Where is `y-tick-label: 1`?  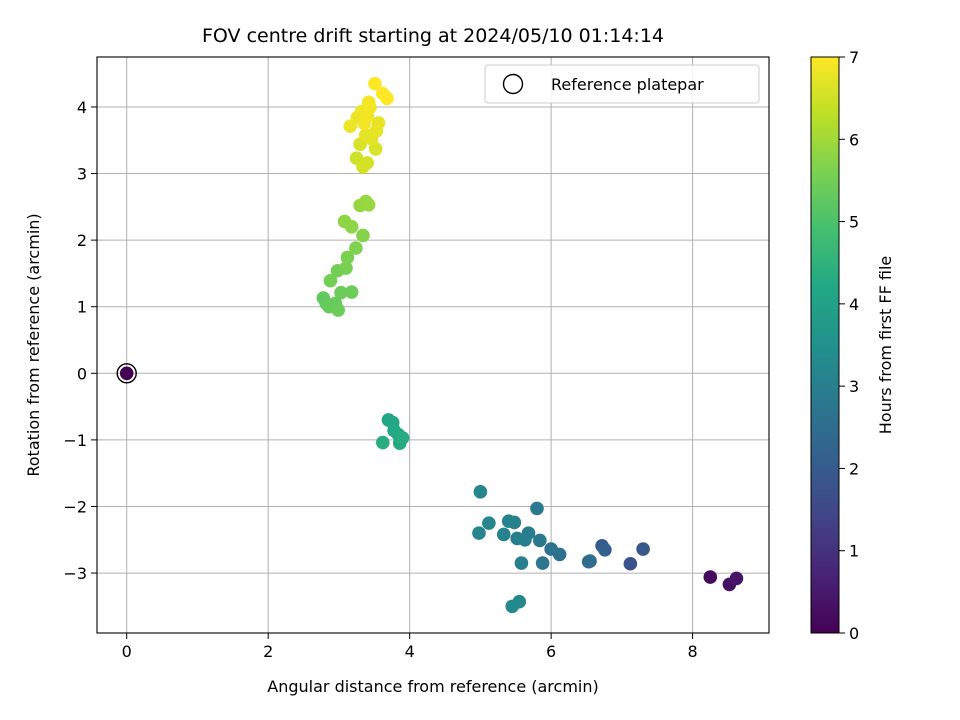 y-tick-label: 1 is located at coordinates (82, 307).